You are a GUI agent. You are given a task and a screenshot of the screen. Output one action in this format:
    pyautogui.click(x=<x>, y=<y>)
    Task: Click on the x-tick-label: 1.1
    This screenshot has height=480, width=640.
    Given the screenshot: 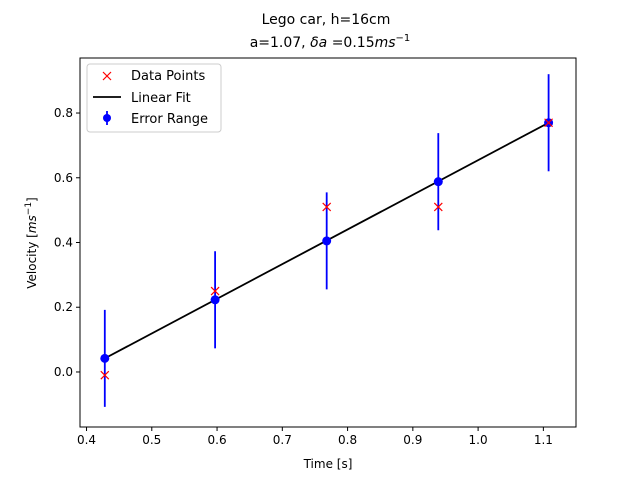 What is the action you would take?
    pyautogui.click(x=543, y=440)
    